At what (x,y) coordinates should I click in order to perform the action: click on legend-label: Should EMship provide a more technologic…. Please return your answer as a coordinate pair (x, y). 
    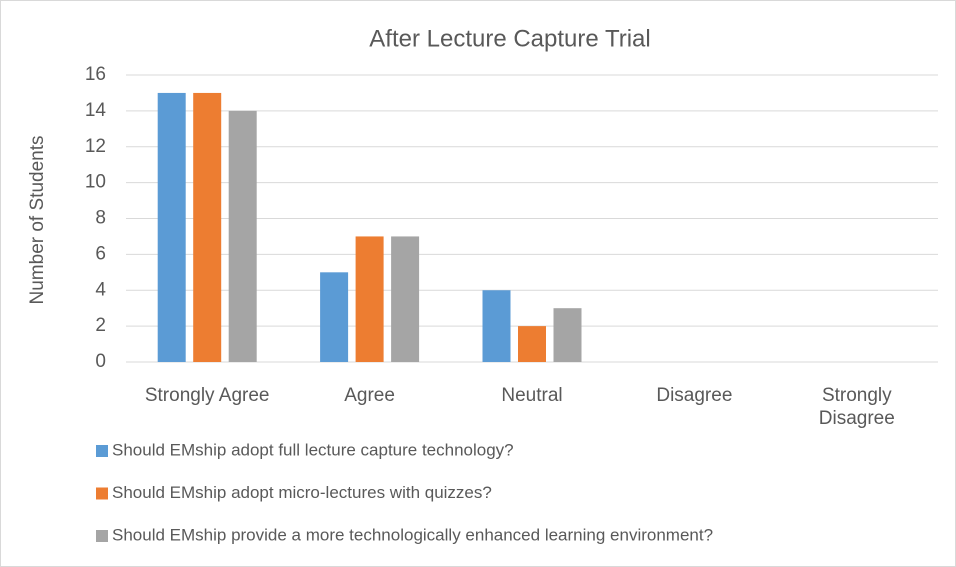
    Looking at the image, I should click on (412, 534).